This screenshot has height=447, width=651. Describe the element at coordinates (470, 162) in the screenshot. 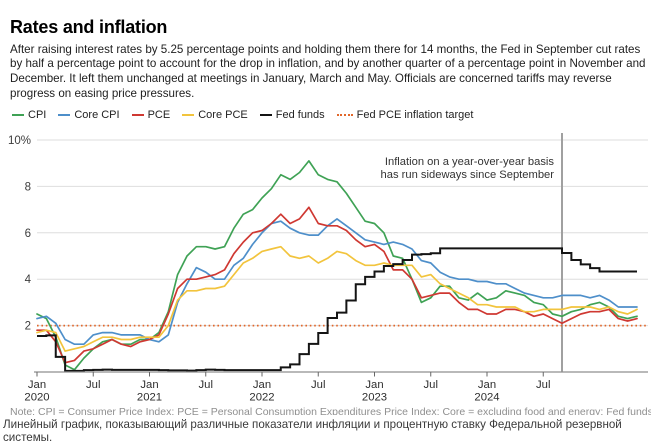

I see `annotation-line1: Inflation on a year-over-year basis` at that location.